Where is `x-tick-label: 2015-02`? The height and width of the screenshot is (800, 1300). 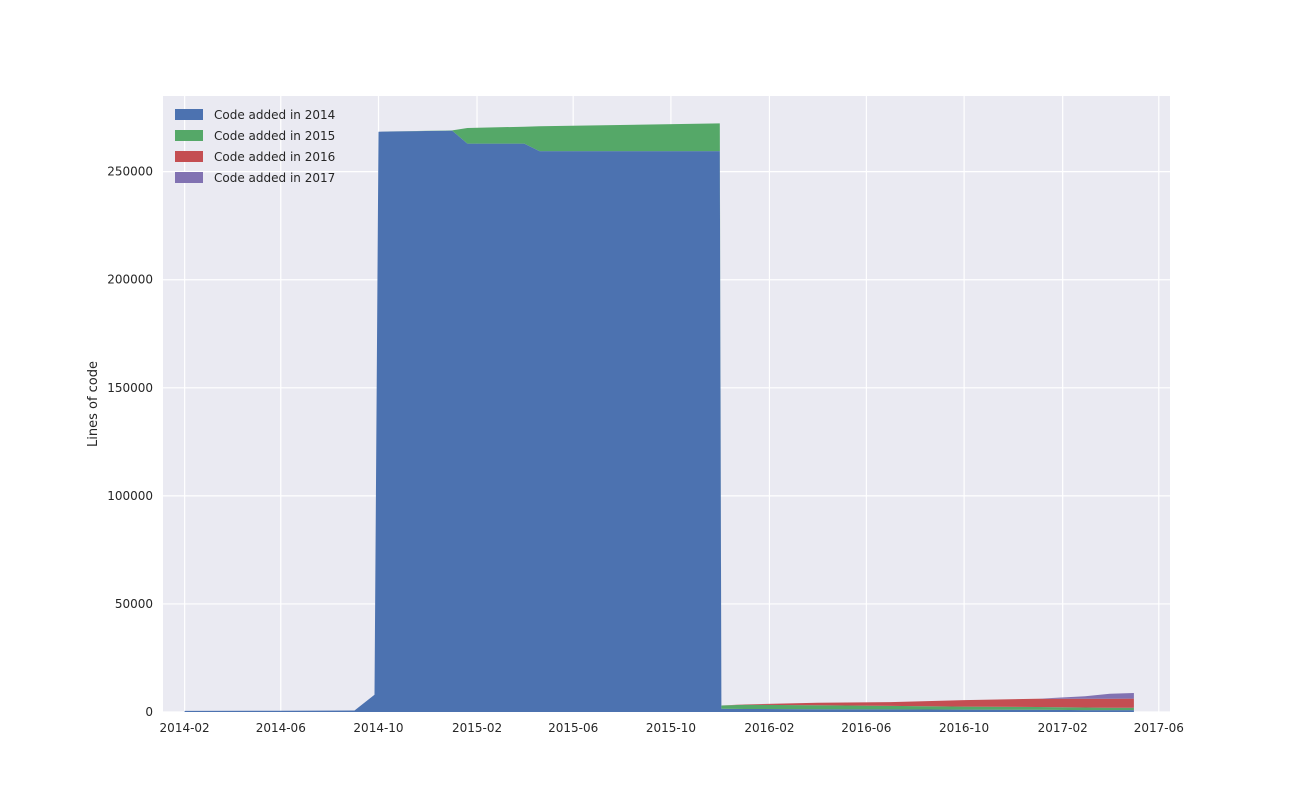 x-tick-label: 2015-02 is located at coordinates (477, 728).